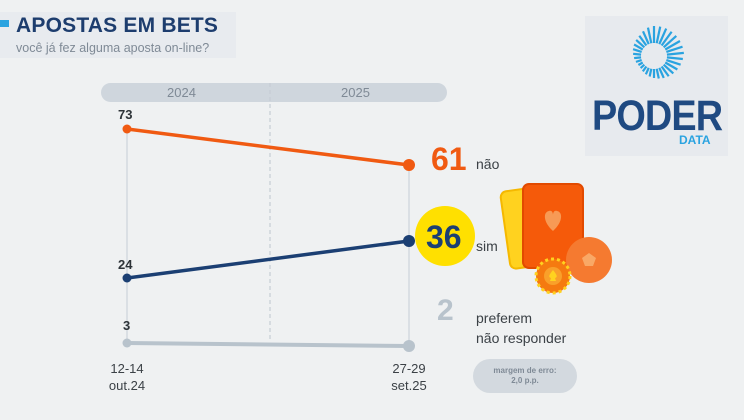 The image size is (744, 420). What do you see at coordinates (521, 328) in the screenshot?
I see `nr-label: preferem não responder` at bounding box center [521, 328].